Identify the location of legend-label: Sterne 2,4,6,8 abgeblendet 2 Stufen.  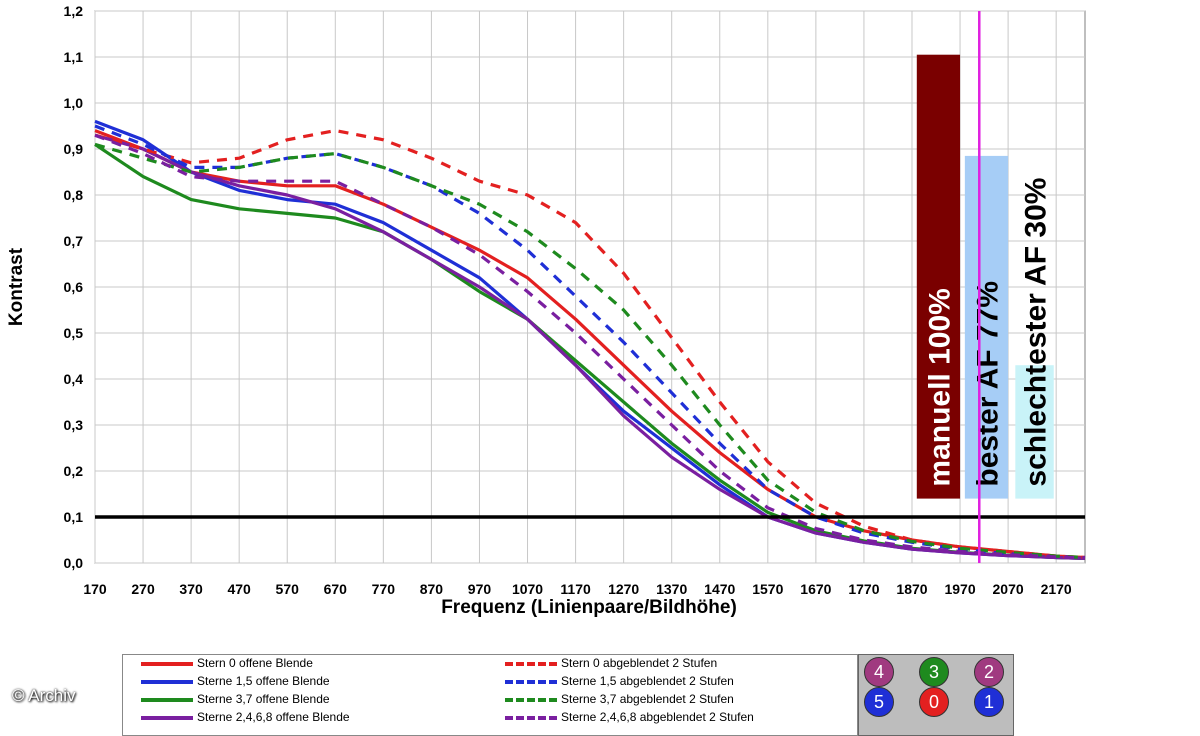
(657, 717).